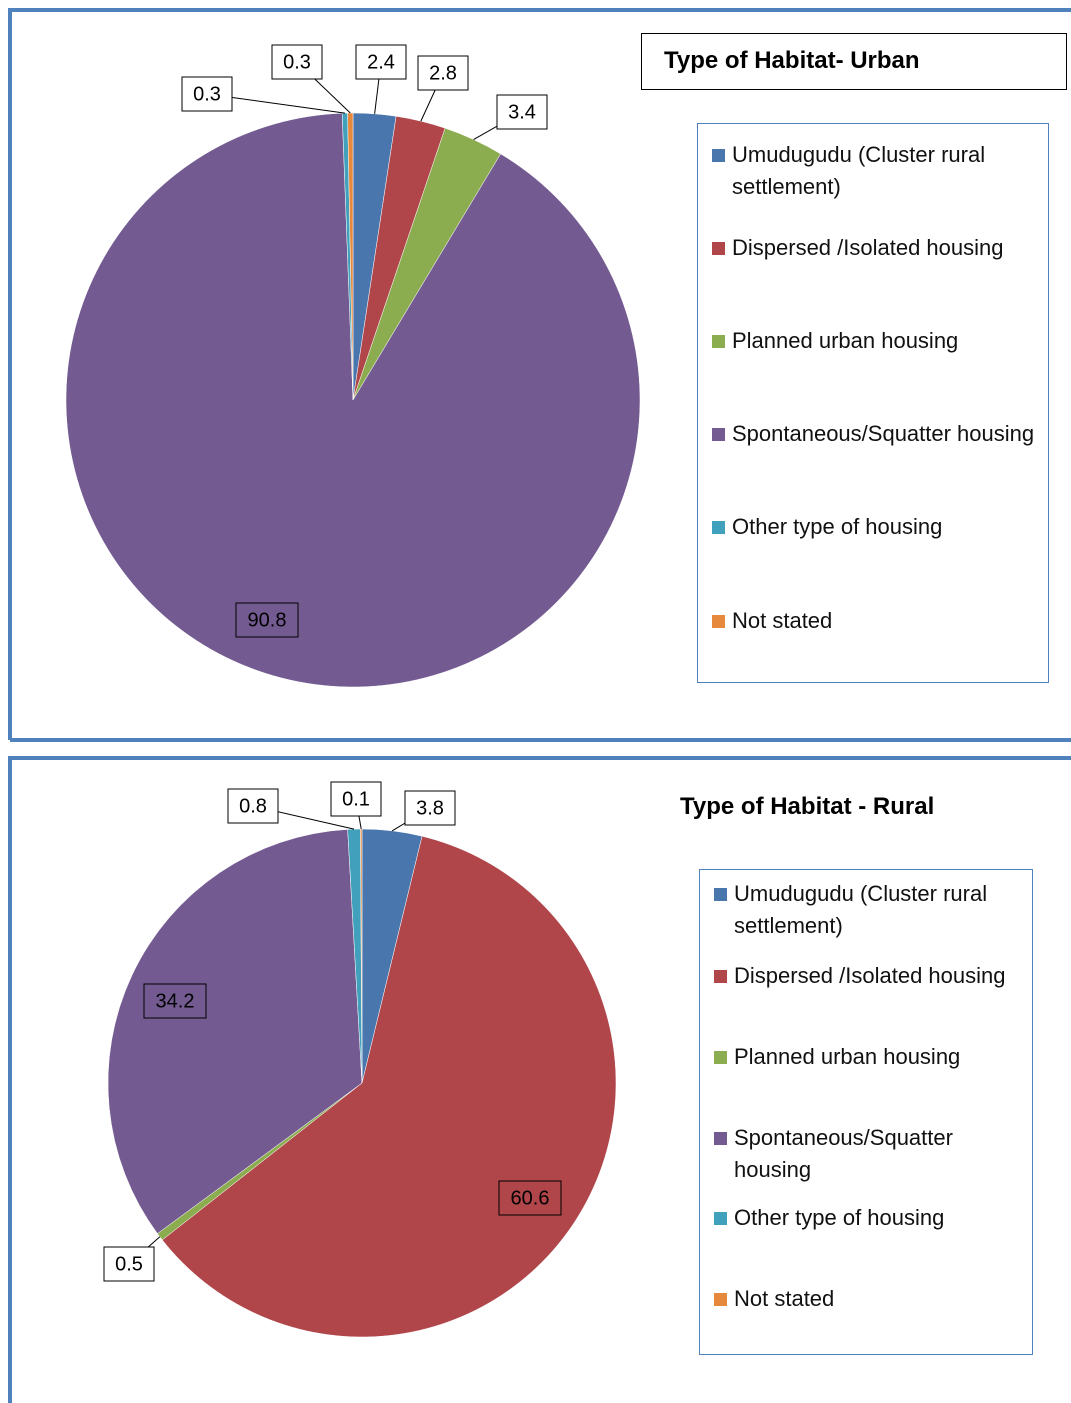 The width and height of the screenshot is (1071, 1403). Describe the element at coordinates (854, 61) in the screenshot. I see `chart-title: Type of Habitat- Urban` at that location.